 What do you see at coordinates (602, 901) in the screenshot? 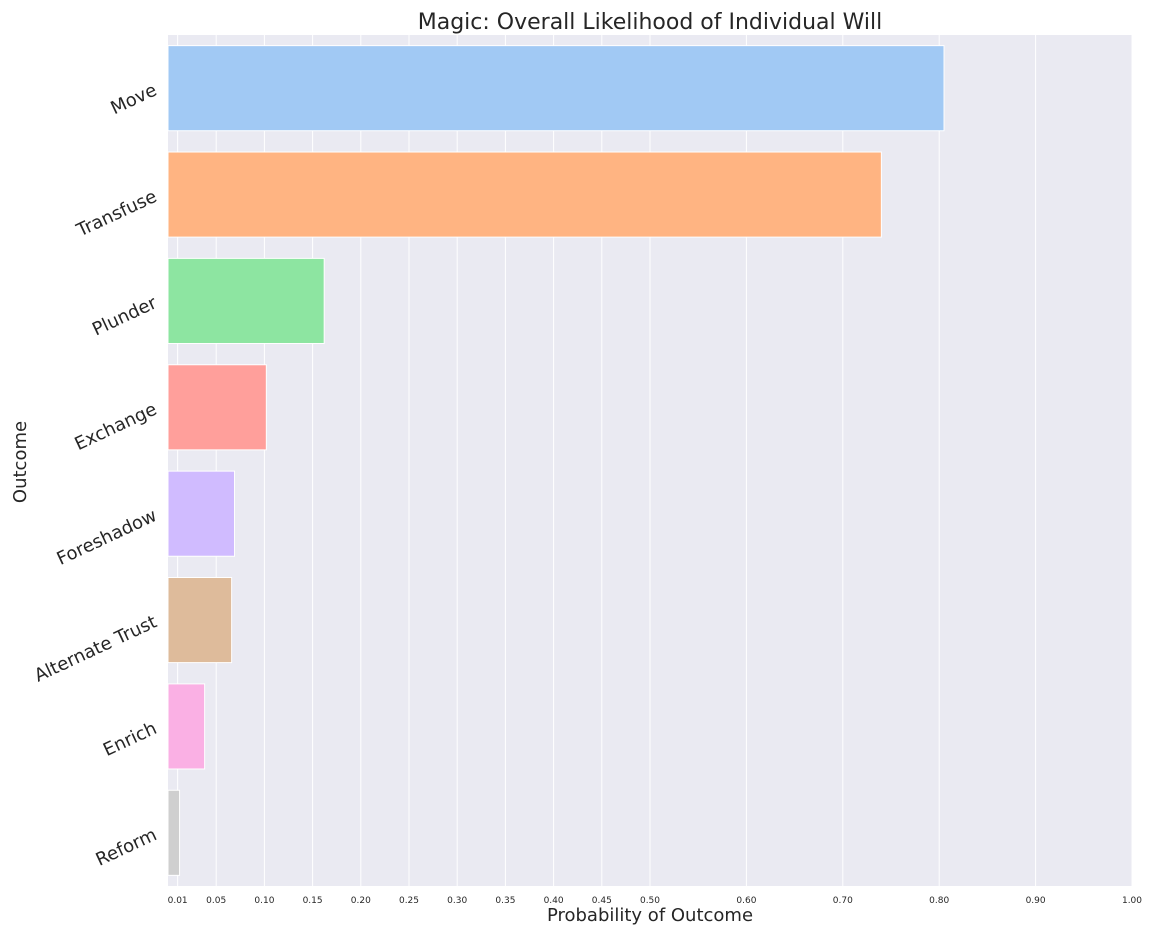
I see `x-tick-label: 0.45` at bounding box center [602, 901].